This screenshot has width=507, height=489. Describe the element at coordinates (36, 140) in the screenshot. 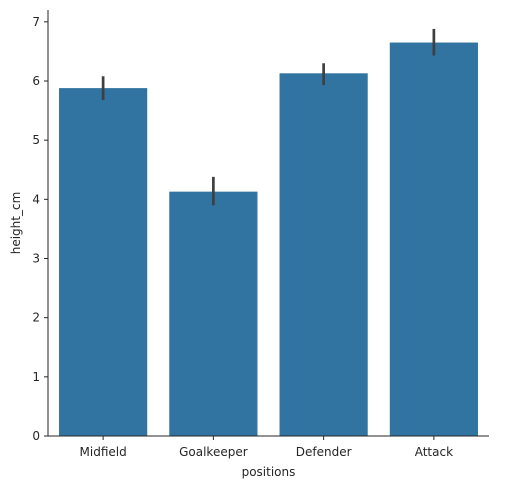

I see `y-tick-label: 5` at that location.